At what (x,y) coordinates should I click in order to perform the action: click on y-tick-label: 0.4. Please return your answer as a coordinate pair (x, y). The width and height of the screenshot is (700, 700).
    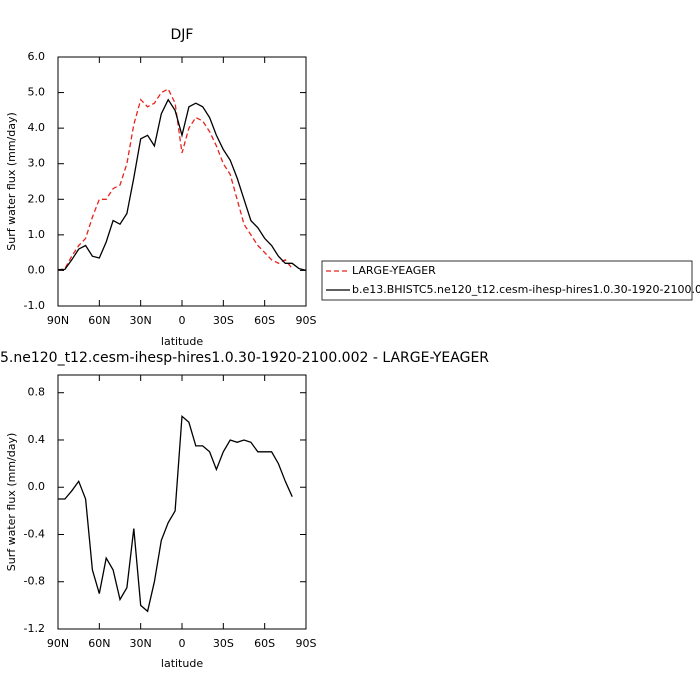
    Looking at the image, I should click on (37, 439).